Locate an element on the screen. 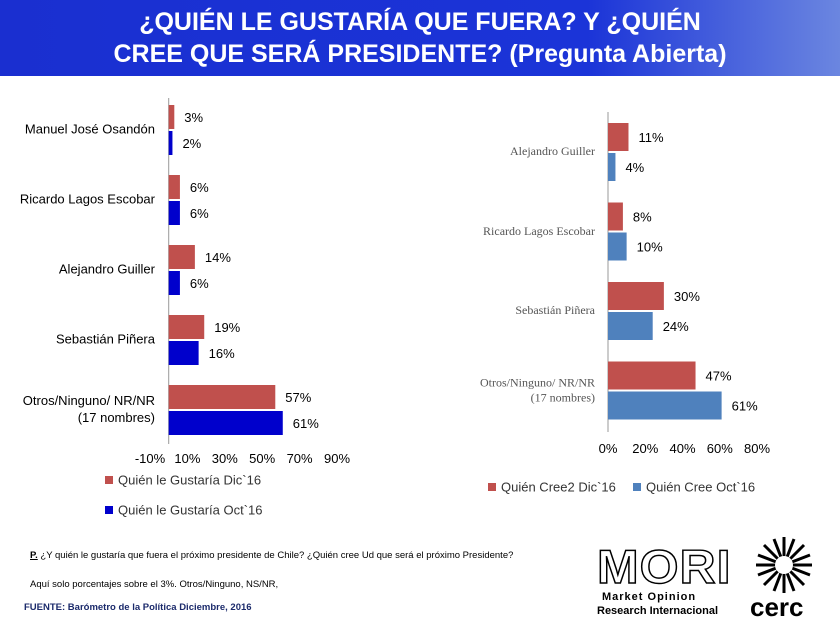 The image size is (840, 625). x-tick-label: 20% is located at coordinates (645, 448).